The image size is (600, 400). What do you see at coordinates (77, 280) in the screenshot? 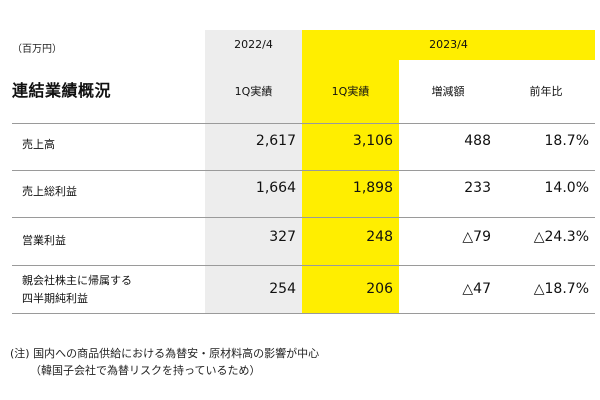
I see `row-label-net-profit-line1: 親会社株主に帰属する` at bounding box center [77, 280].